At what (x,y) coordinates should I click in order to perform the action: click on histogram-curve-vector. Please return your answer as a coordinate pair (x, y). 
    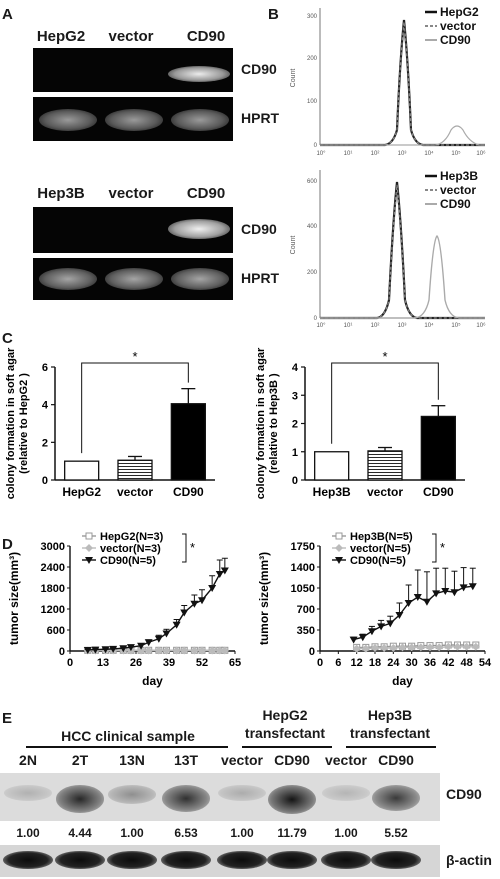
    Looking at the image, I should click on (402, 251).